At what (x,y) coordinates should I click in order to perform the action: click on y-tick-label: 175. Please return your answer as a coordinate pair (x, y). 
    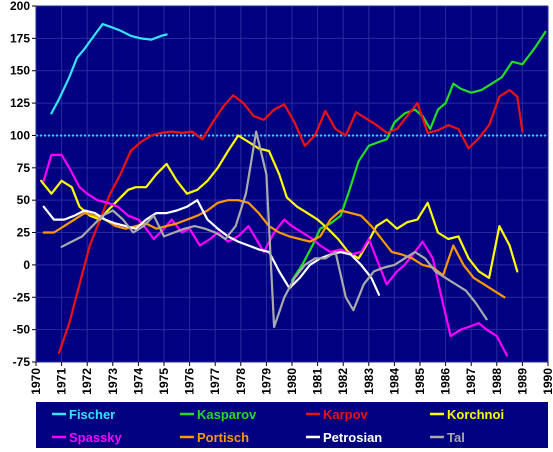
    Looking at the image, I should click on (20, 38).